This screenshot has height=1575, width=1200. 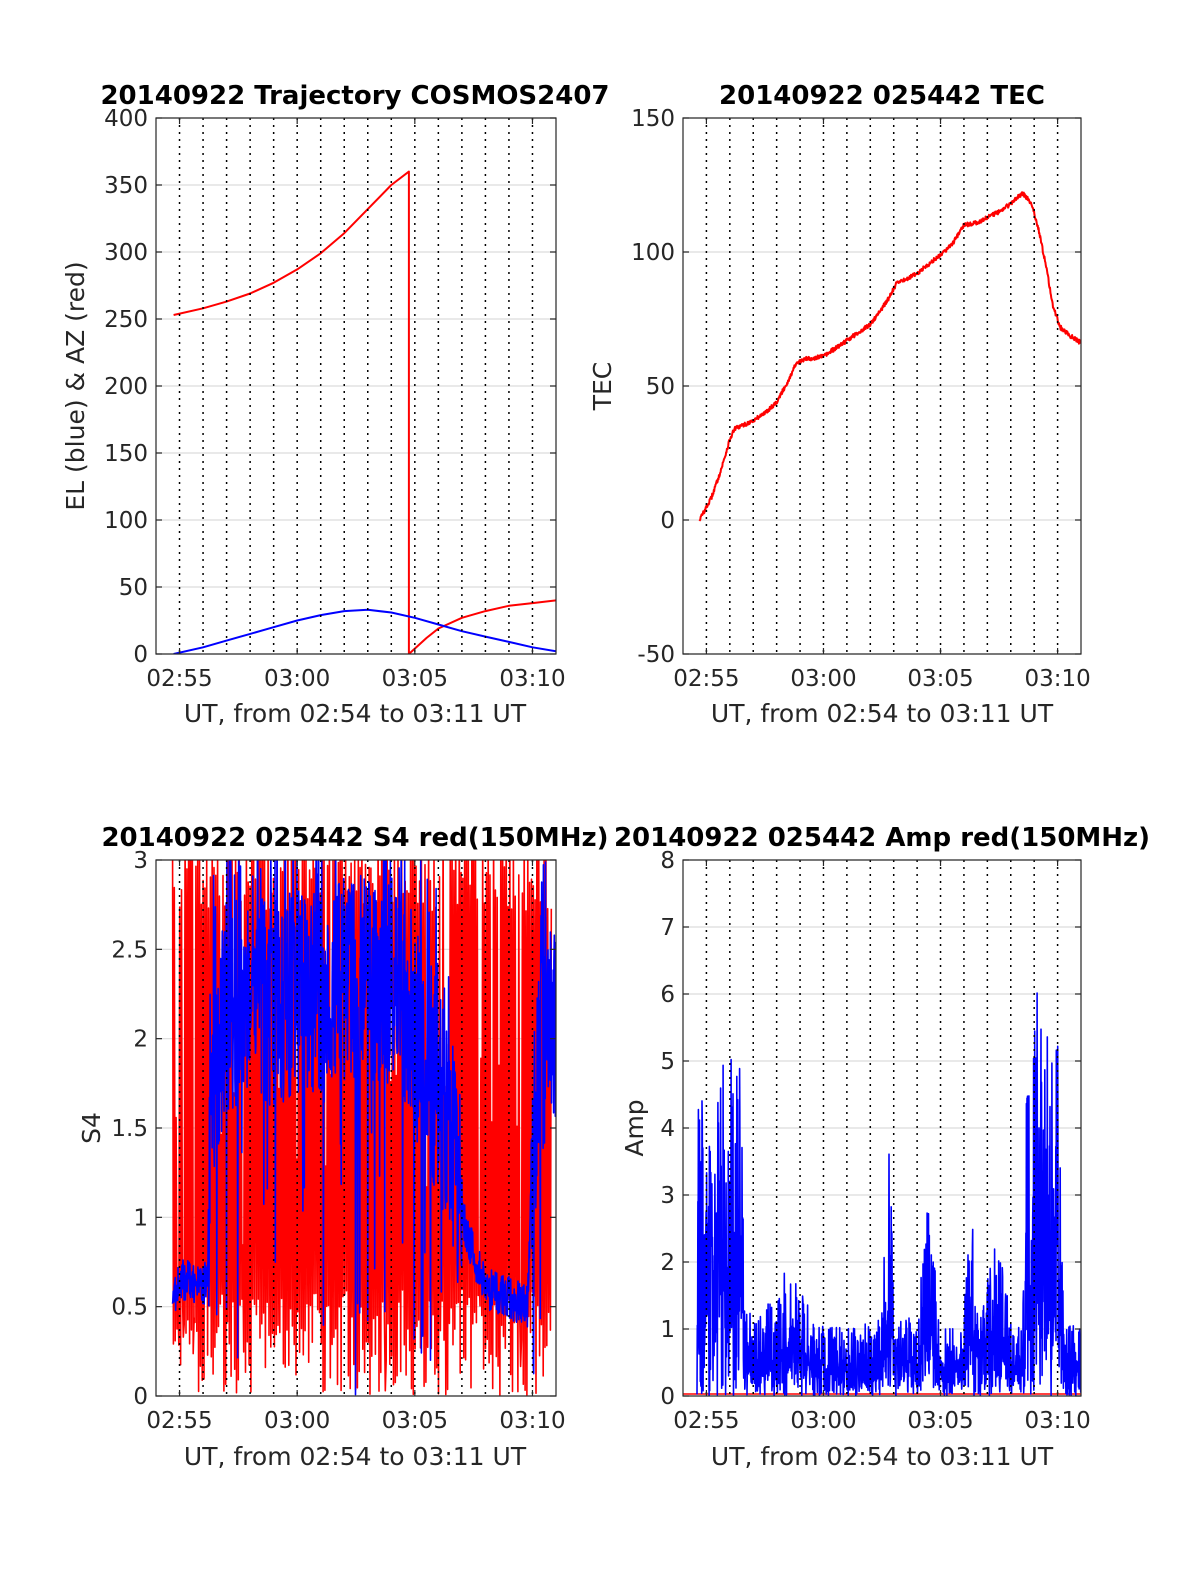 I want to click on s4-series-blue, so click(x=363, y=1128).